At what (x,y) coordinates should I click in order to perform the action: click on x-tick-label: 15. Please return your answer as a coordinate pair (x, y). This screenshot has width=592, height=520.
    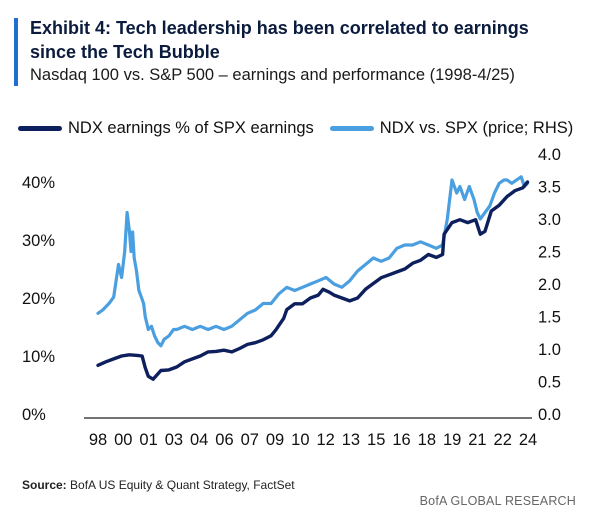
    Looking at the image, I should click on (376, 440).